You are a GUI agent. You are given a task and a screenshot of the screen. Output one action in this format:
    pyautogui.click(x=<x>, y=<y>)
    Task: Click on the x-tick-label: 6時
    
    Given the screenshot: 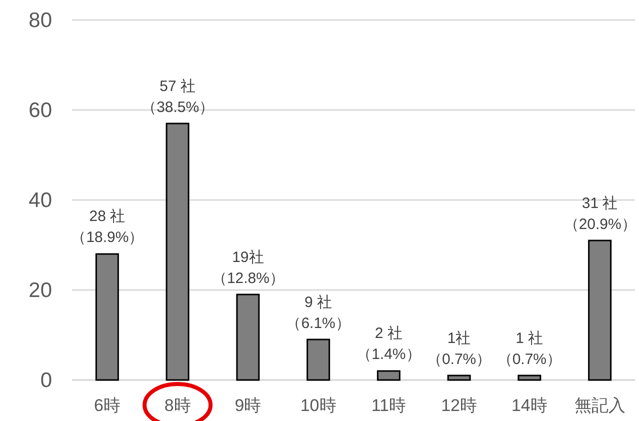 What is the action you would take?
    pyautogui.click(x=107, y=405)
    